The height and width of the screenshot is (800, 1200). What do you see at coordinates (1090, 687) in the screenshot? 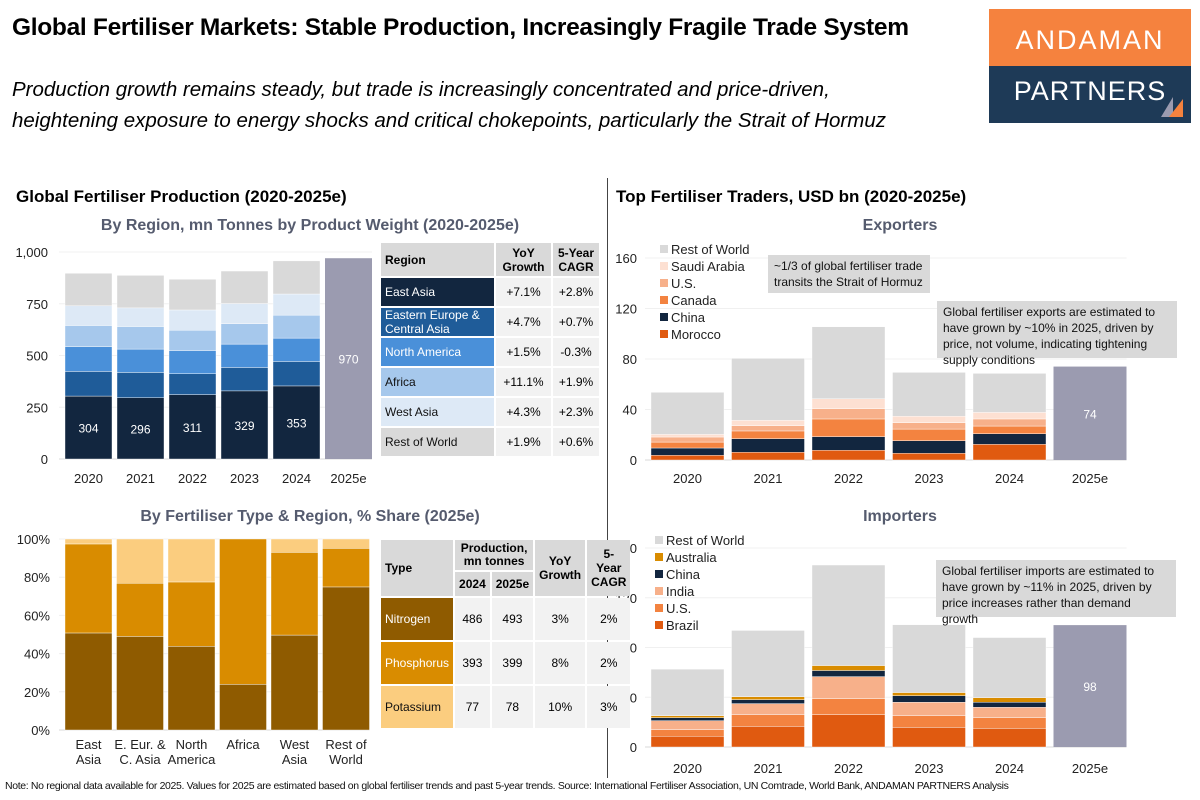
I see `data-label: 98` at bounding box center [1090, 687].